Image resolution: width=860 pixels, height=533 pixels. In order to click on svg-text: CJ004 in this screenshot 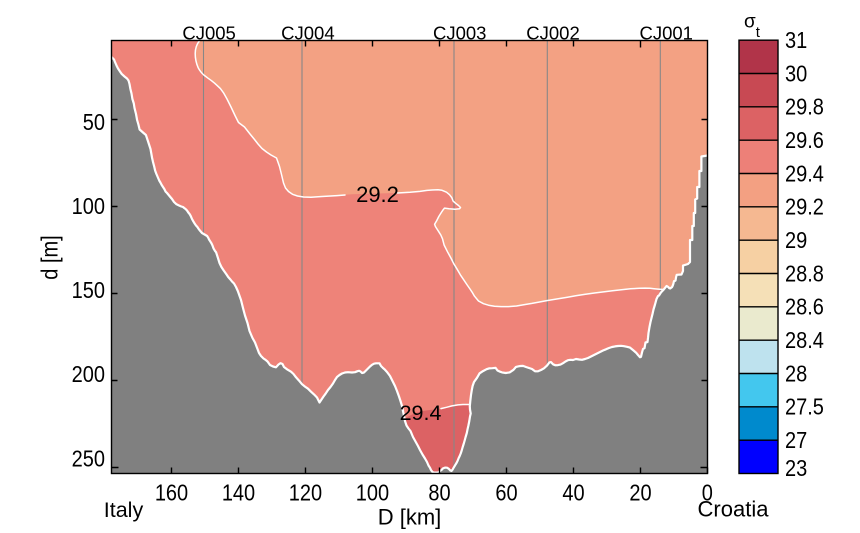, I will do `click(307, 32)`.